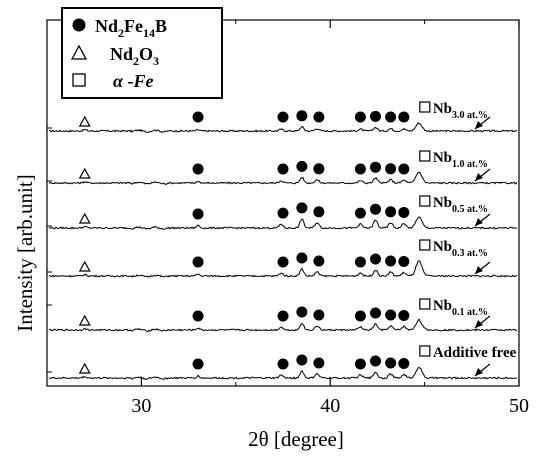 The height and width of the screenshot is (457, 558). Describe the element at coordinates (470, 209) in the screenshot. I see `series-label-sub: 0.5 at.%` at that location.